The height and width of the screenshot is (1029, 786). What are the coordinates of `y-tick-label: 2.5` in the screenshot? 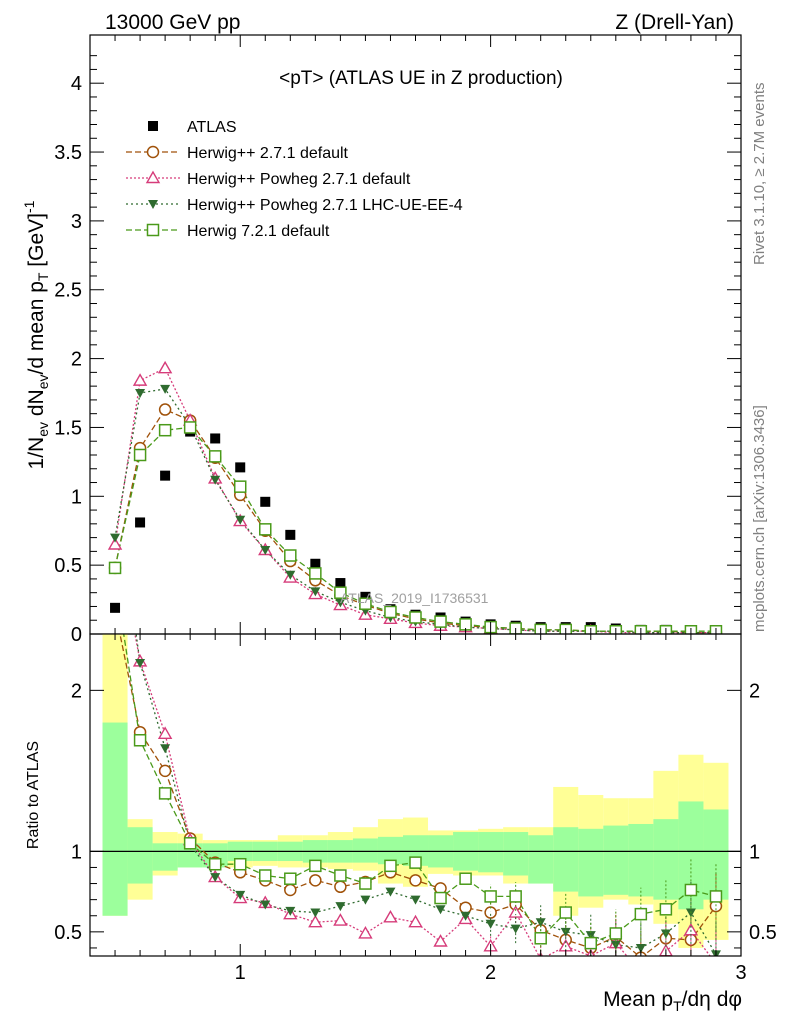 It's located at (68, 291).